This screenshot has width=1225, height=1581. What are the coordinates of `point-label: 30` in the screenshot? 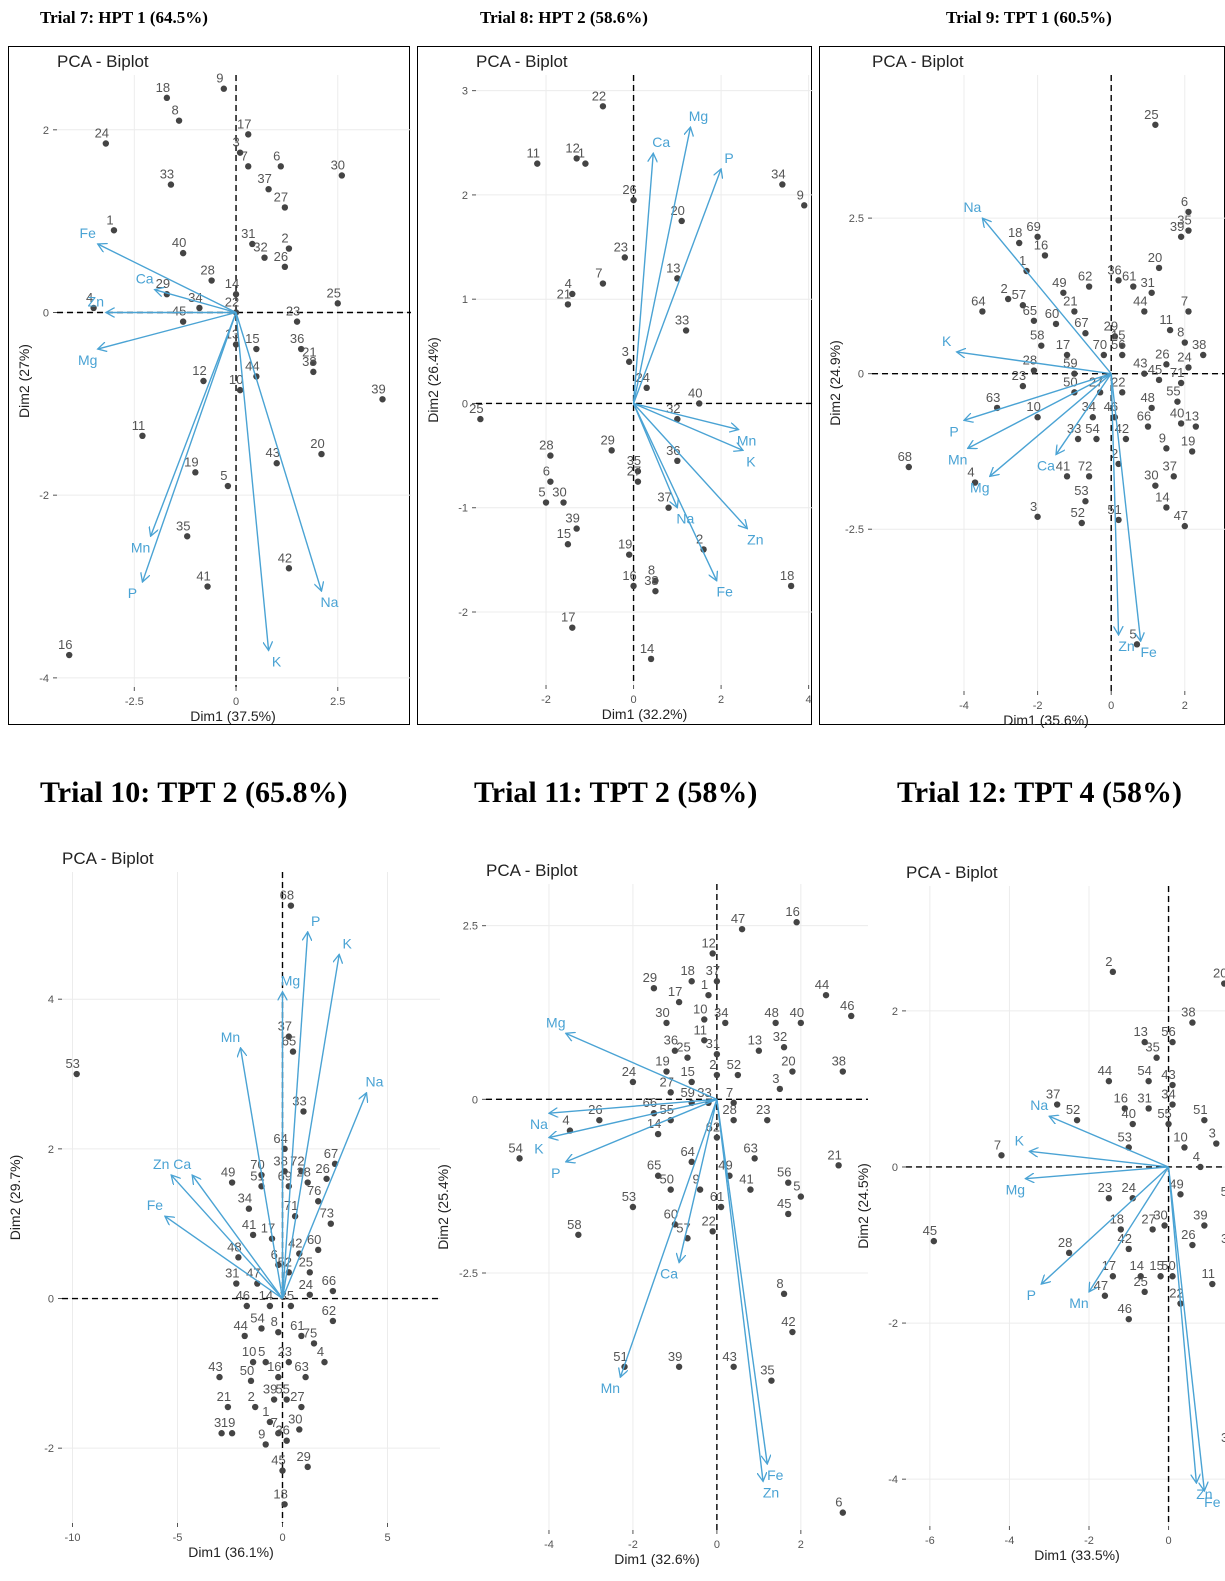 It's located at (1151, 475).